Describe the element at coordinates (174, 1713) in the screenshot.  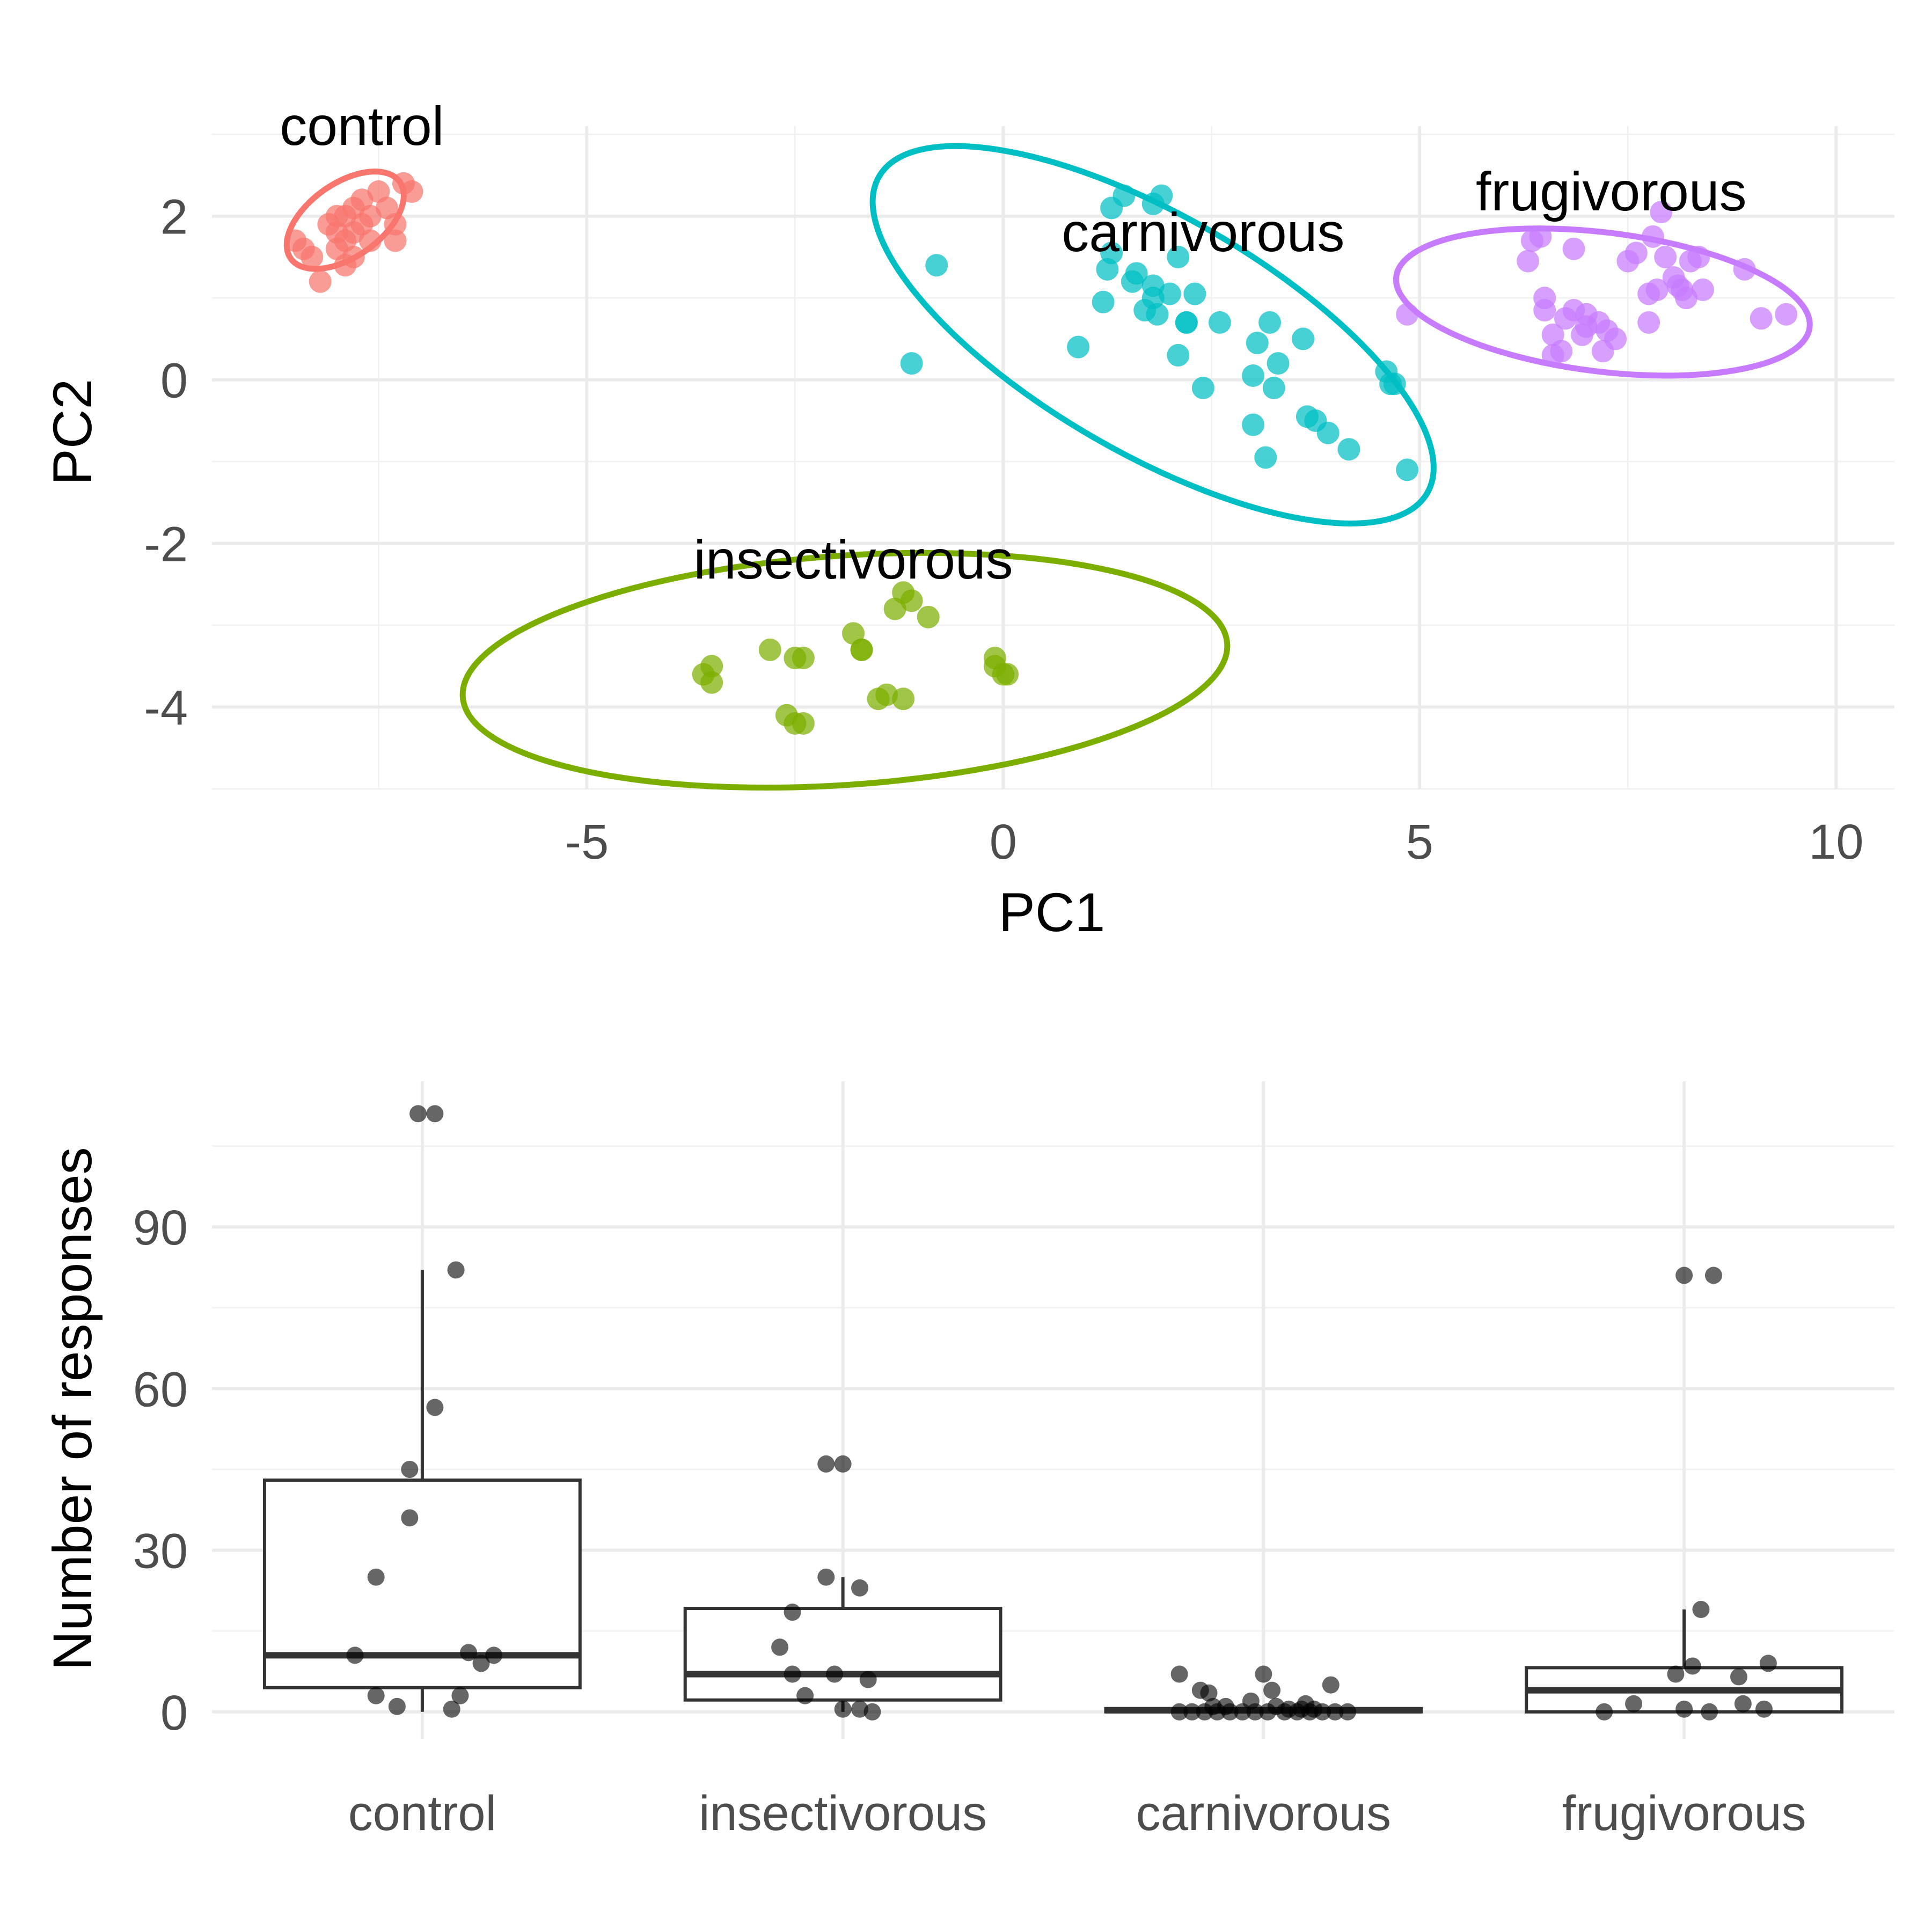
I see `boxplot-y-tick-label: 0` at that location.